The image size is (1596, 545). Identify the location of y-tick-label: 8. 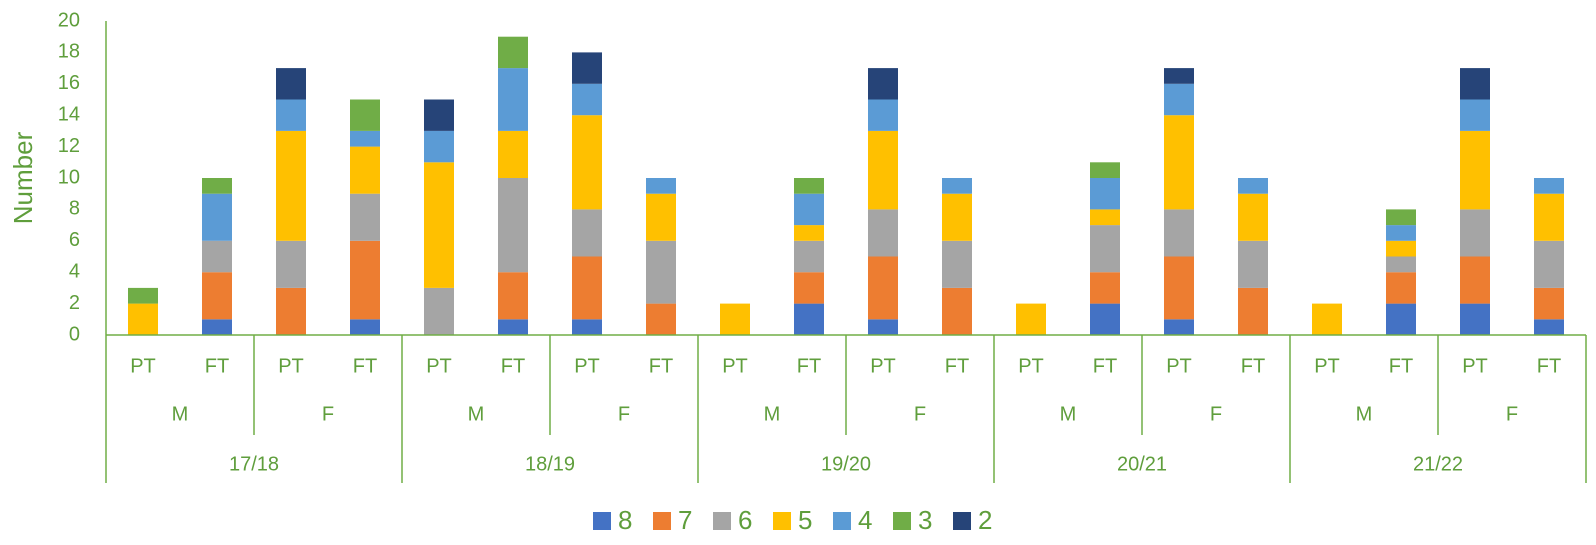
(74, 209).